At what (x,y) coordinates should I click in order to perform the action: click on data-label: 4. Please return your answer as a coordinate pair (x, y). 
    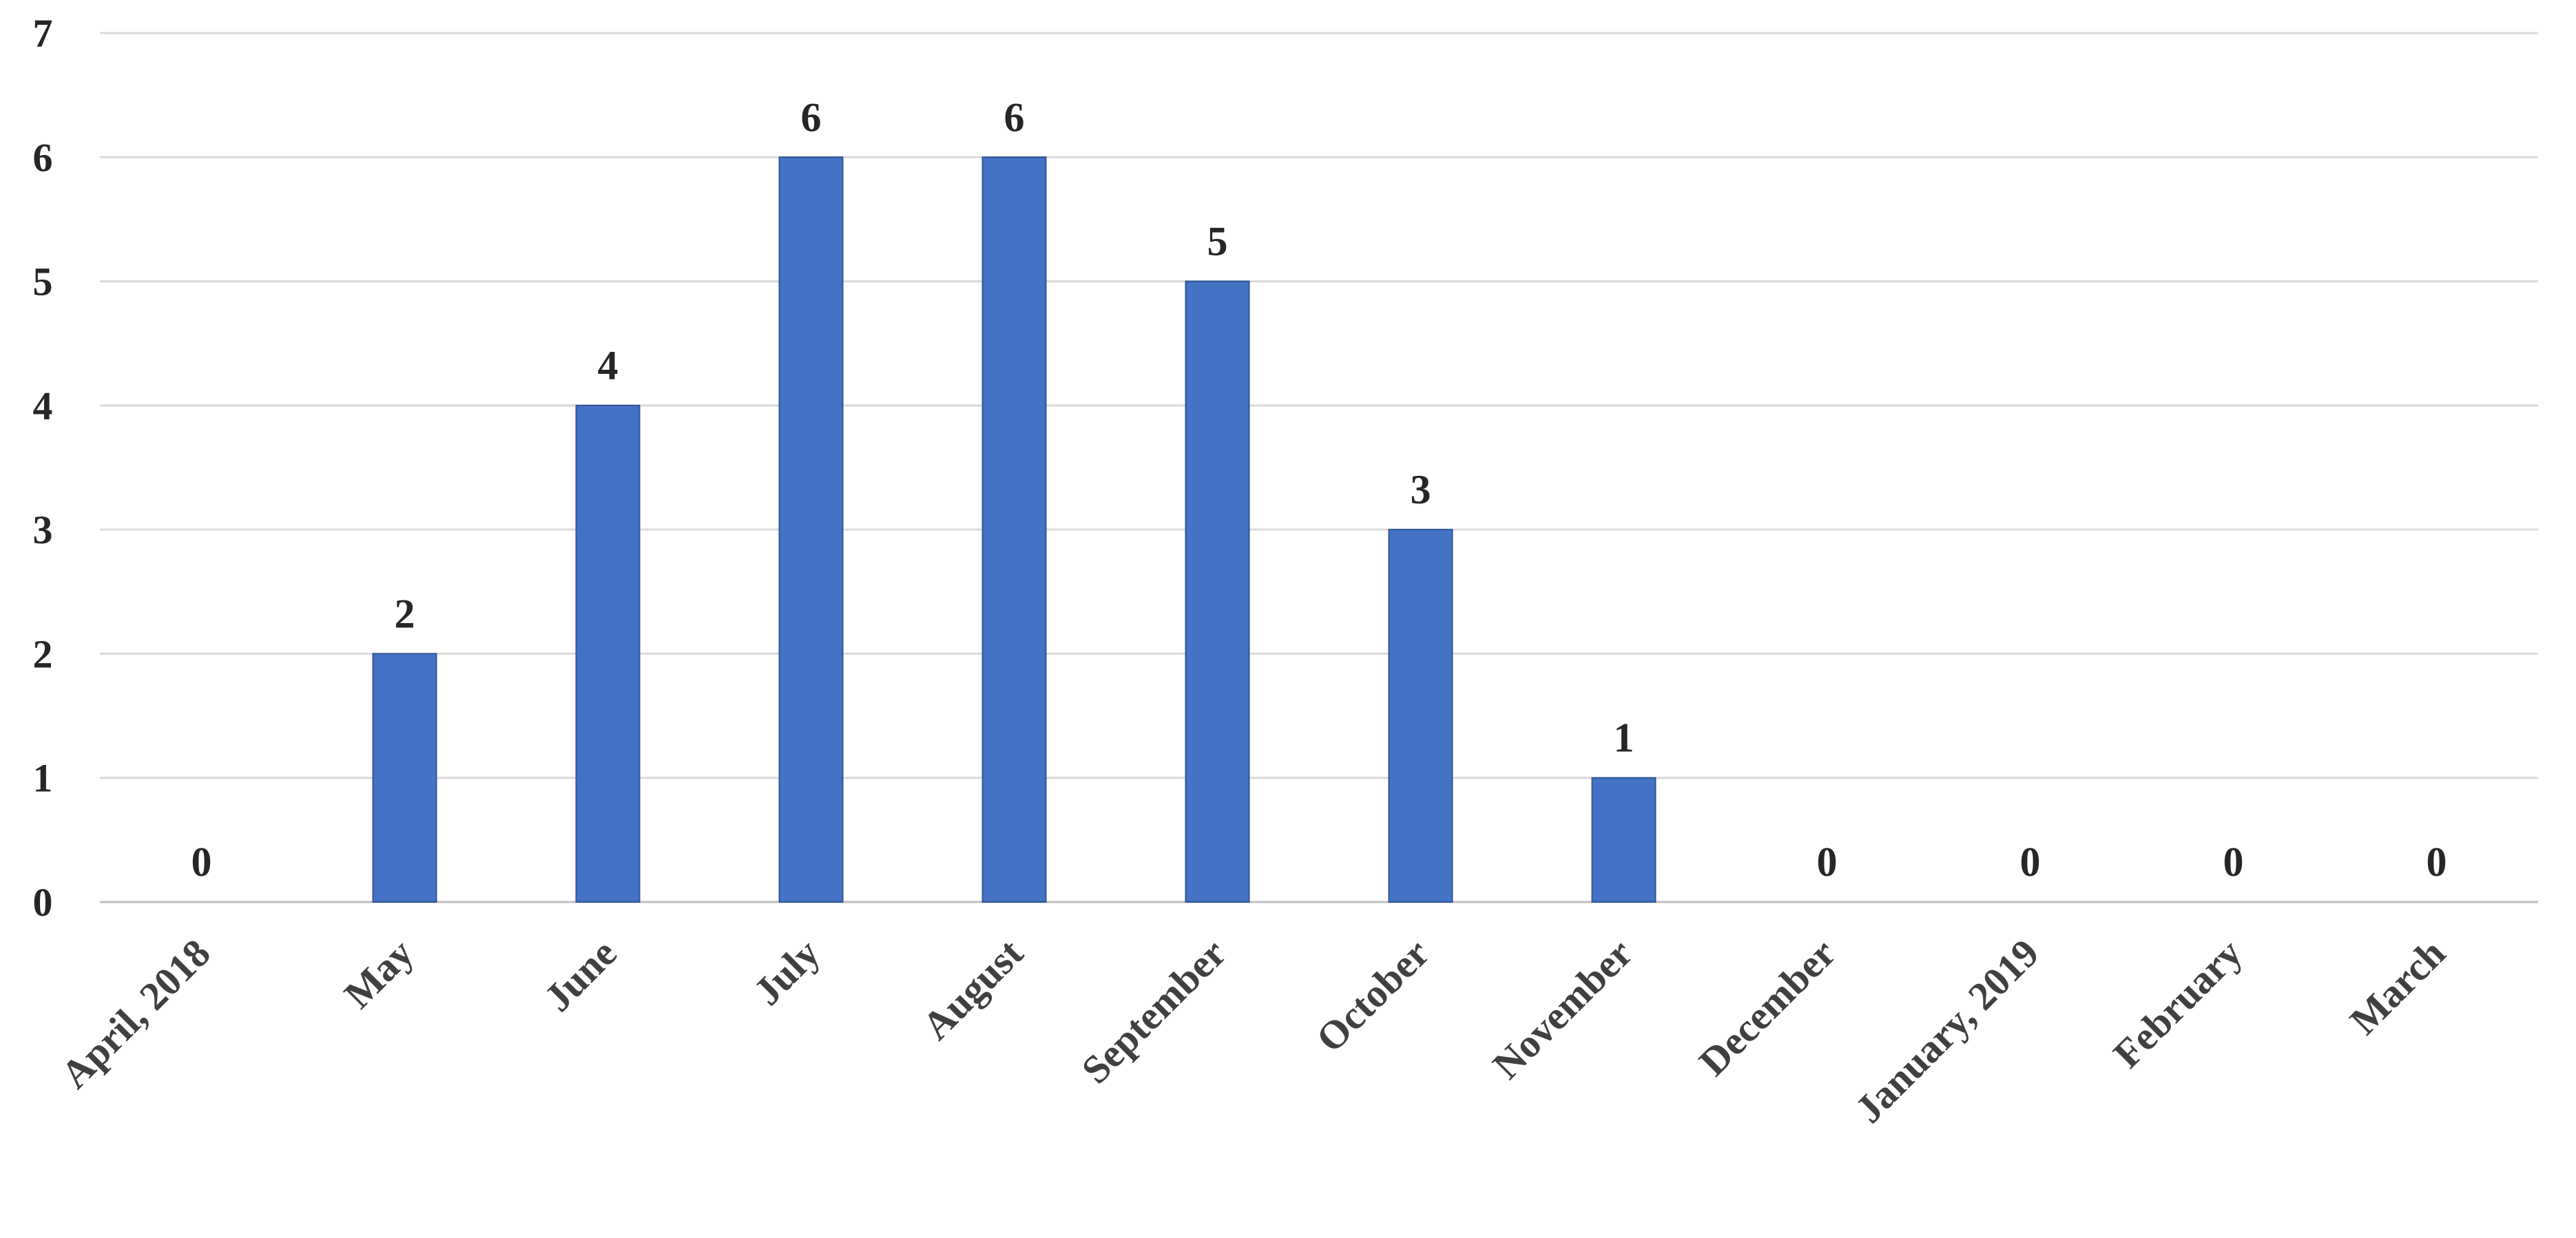
    Looking at the image, I should click on (608, 365).